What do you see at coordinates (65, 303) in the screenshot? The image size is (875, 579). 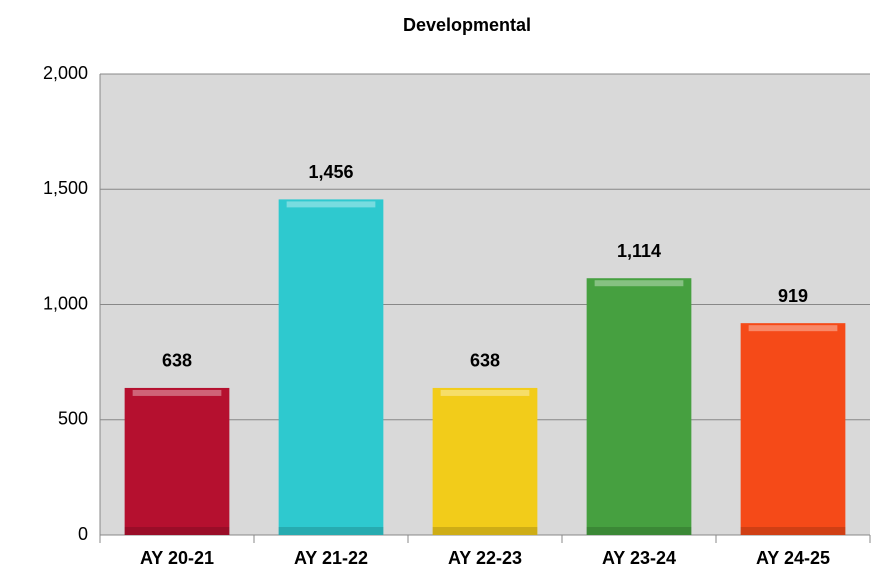 I see `y-tick-label: 1,000` at bounding box center [65, 303].